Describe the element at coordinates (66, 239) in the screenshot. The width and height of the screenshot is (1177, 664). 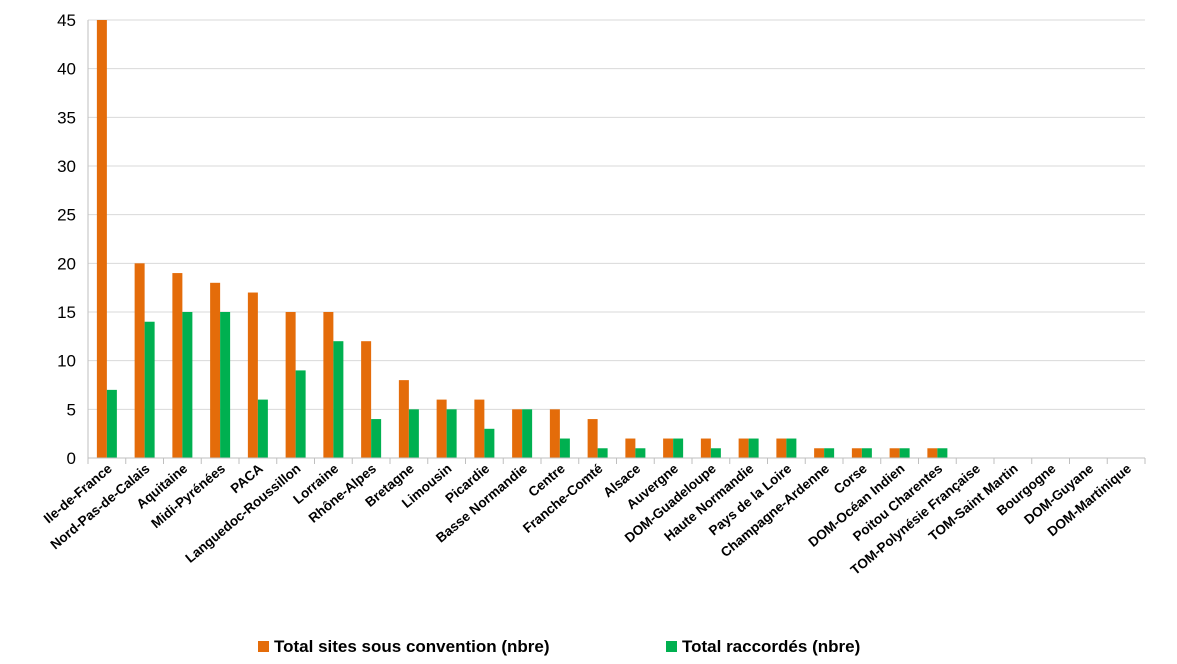
I see `y-tick-labels: 0 5 10 15 20 25 30 35 40 45` at that location.